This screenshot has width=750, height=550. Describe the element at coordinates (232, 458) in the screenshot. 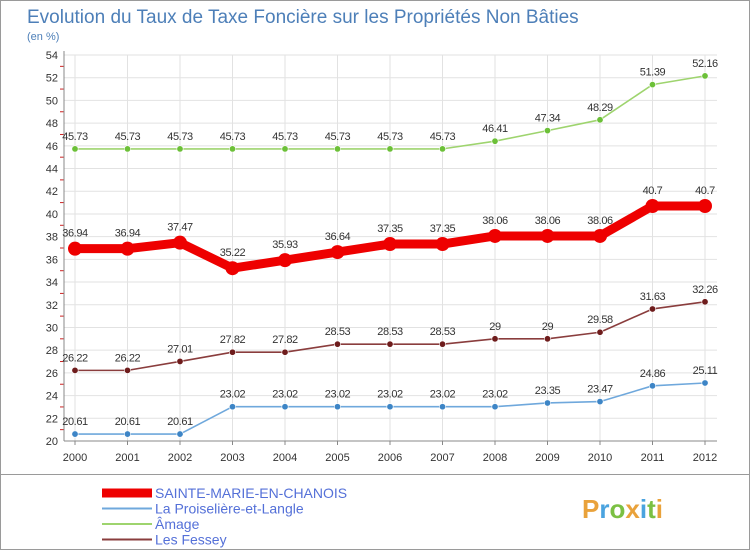

I see `x-tick-label: 2003` at that location.